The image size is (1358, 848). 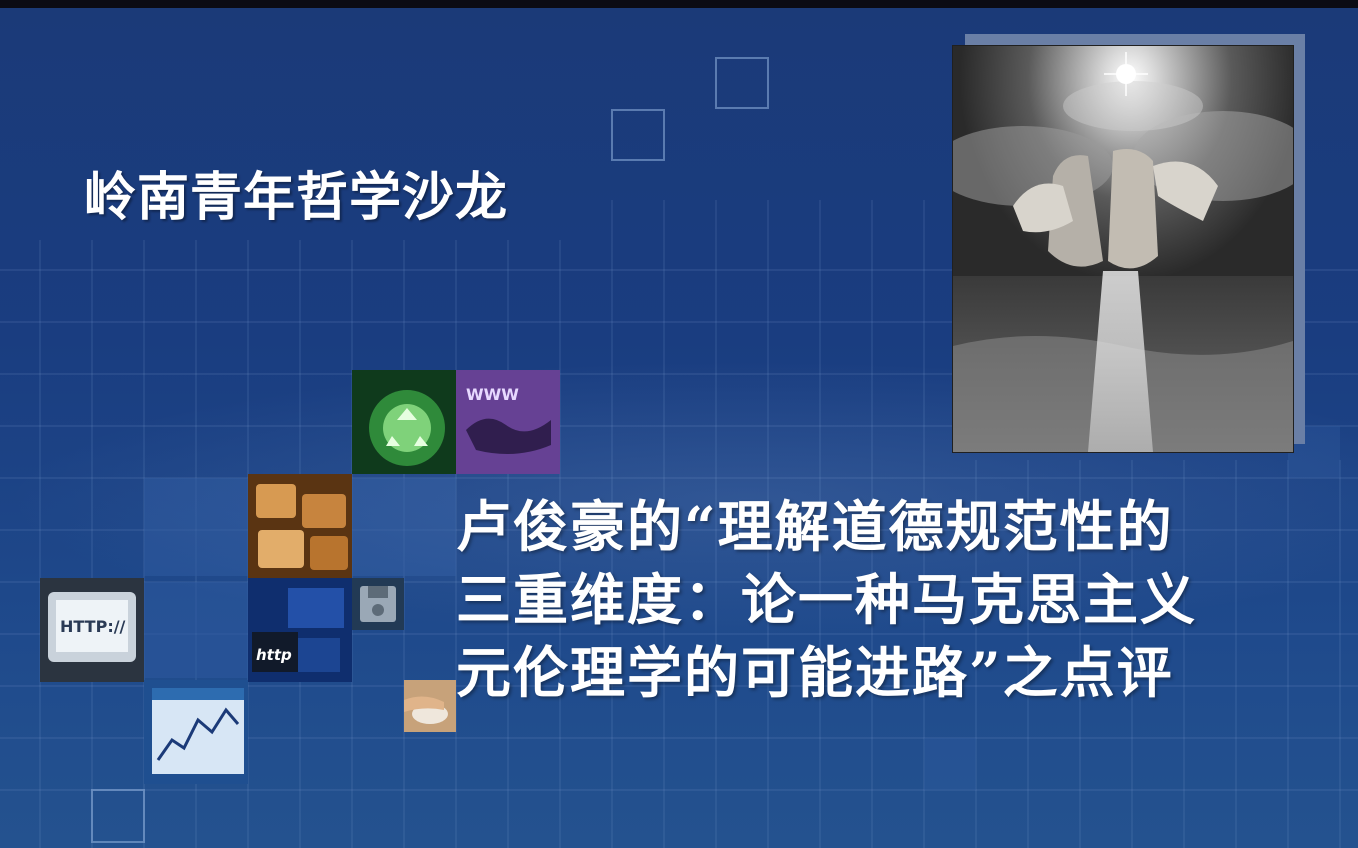 What do you see at coordinates (196, 732) in the screenshot?
I see `stock-quote-chart-thumbnail` at bounding box center [196, 732].